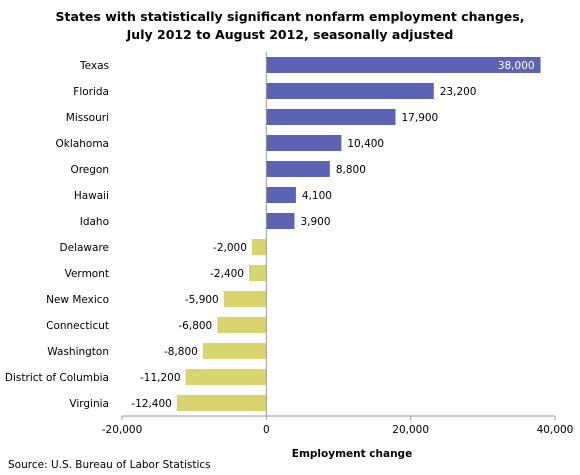  Describe the element at coordinates (227, 274) in the screenshot. I see `value-label-vermont: -2,400` at that location.